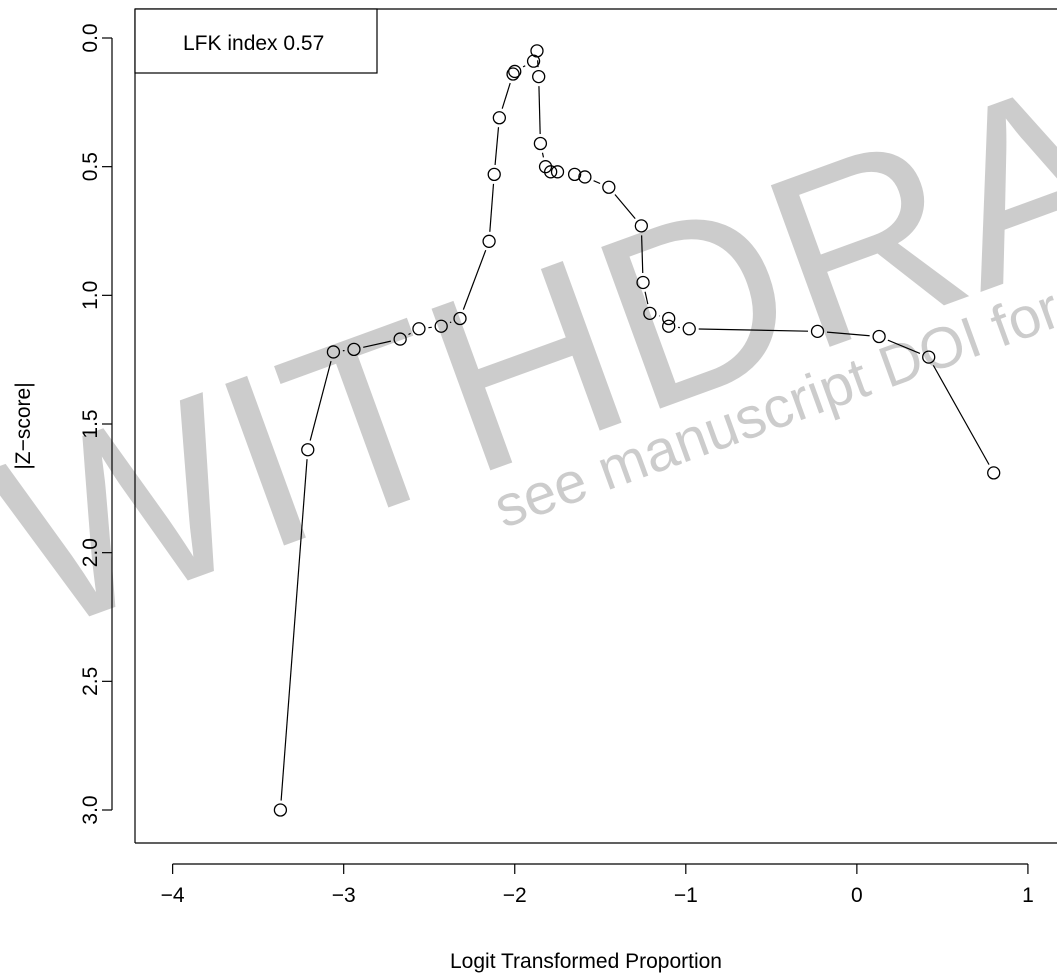  What do you see at coordinates (686, 895) in the screenshot?
I see `x-tick-label: −1` at bounding box center [686, 895].